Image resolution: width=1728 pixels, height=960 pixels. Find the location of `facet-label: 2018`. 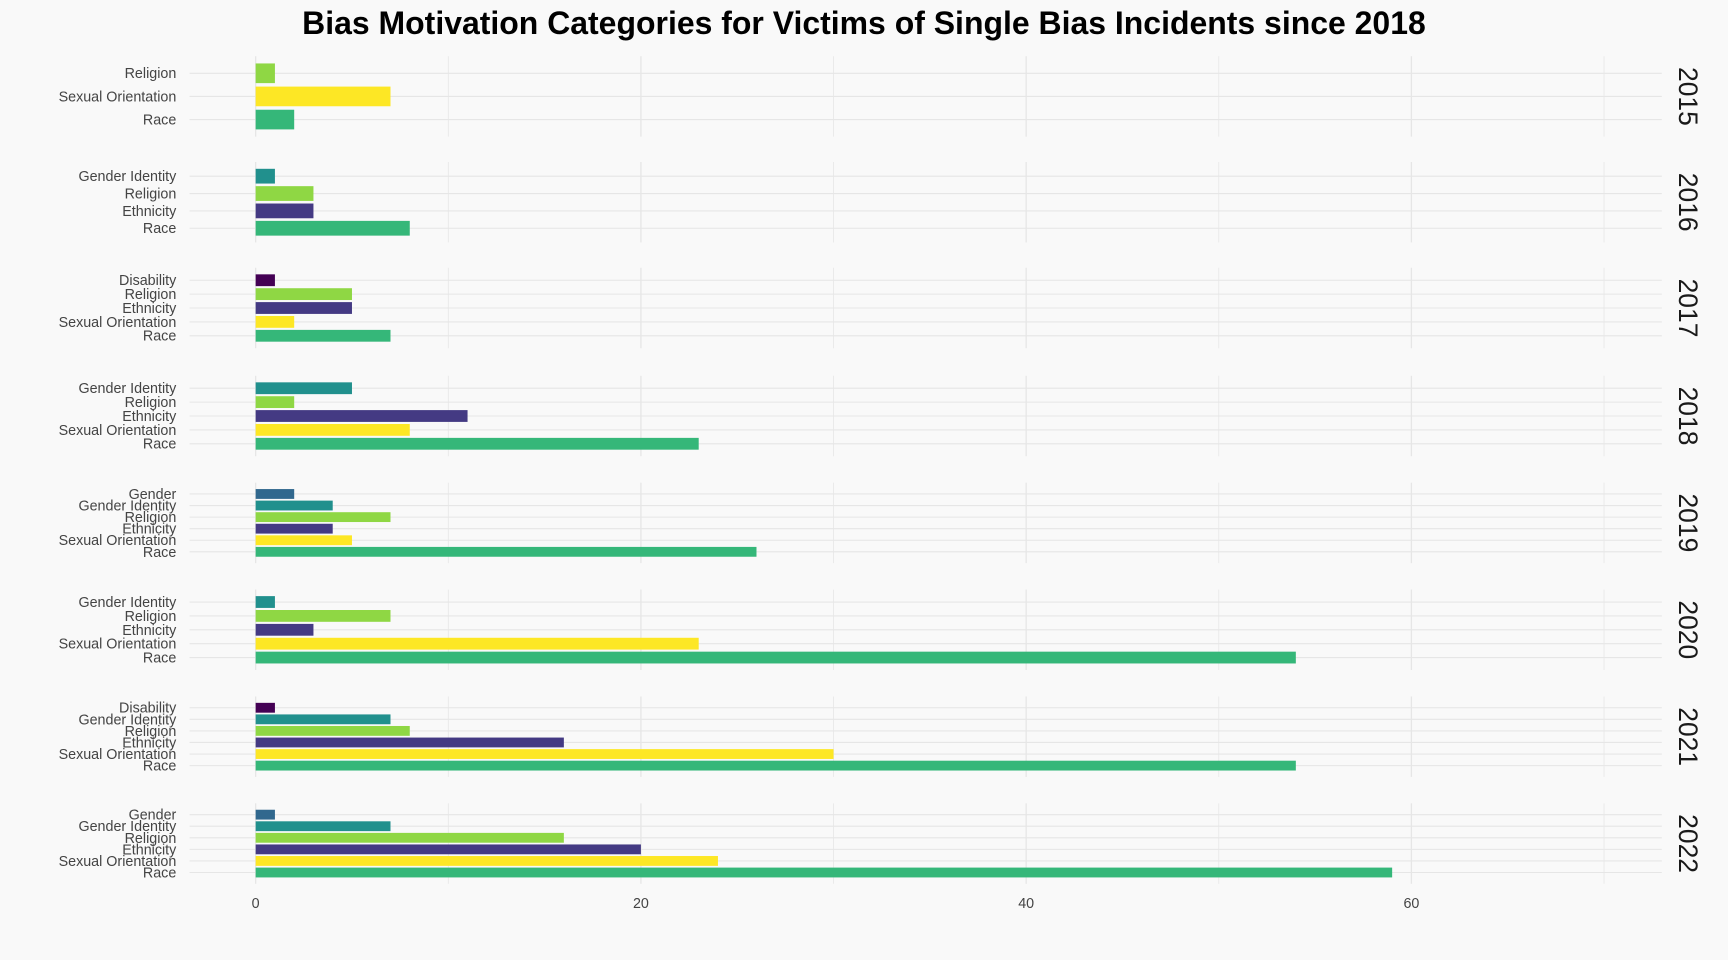

facet-label: 2018 is located at coordinates (1688, 416).